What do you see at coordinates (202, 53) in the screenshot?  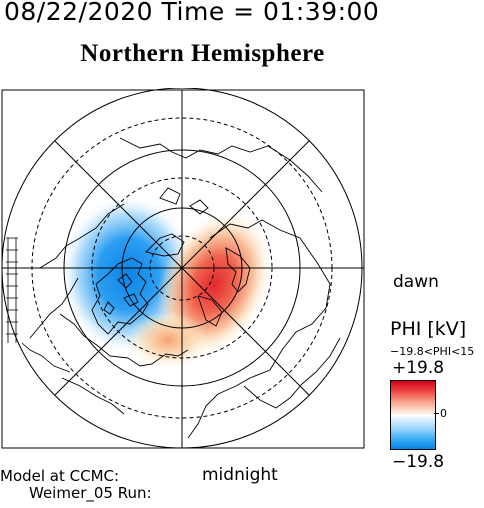 I see `hemisphere-title: Northern Hemisphere` at bounding box center [202, 53].